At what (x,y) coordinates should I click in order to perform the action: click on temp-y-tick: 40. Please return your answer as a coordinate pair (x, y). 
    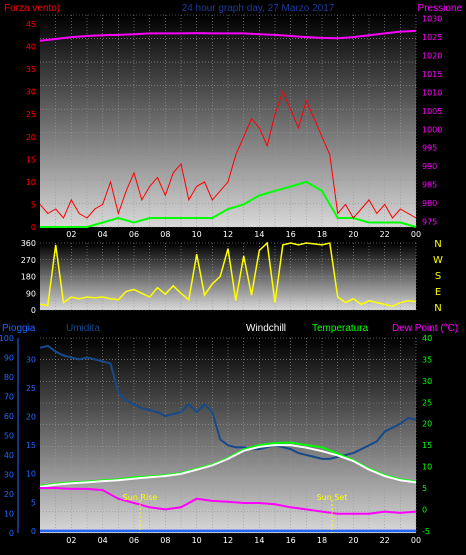
    Looking at the image, I should click on (427, 338).